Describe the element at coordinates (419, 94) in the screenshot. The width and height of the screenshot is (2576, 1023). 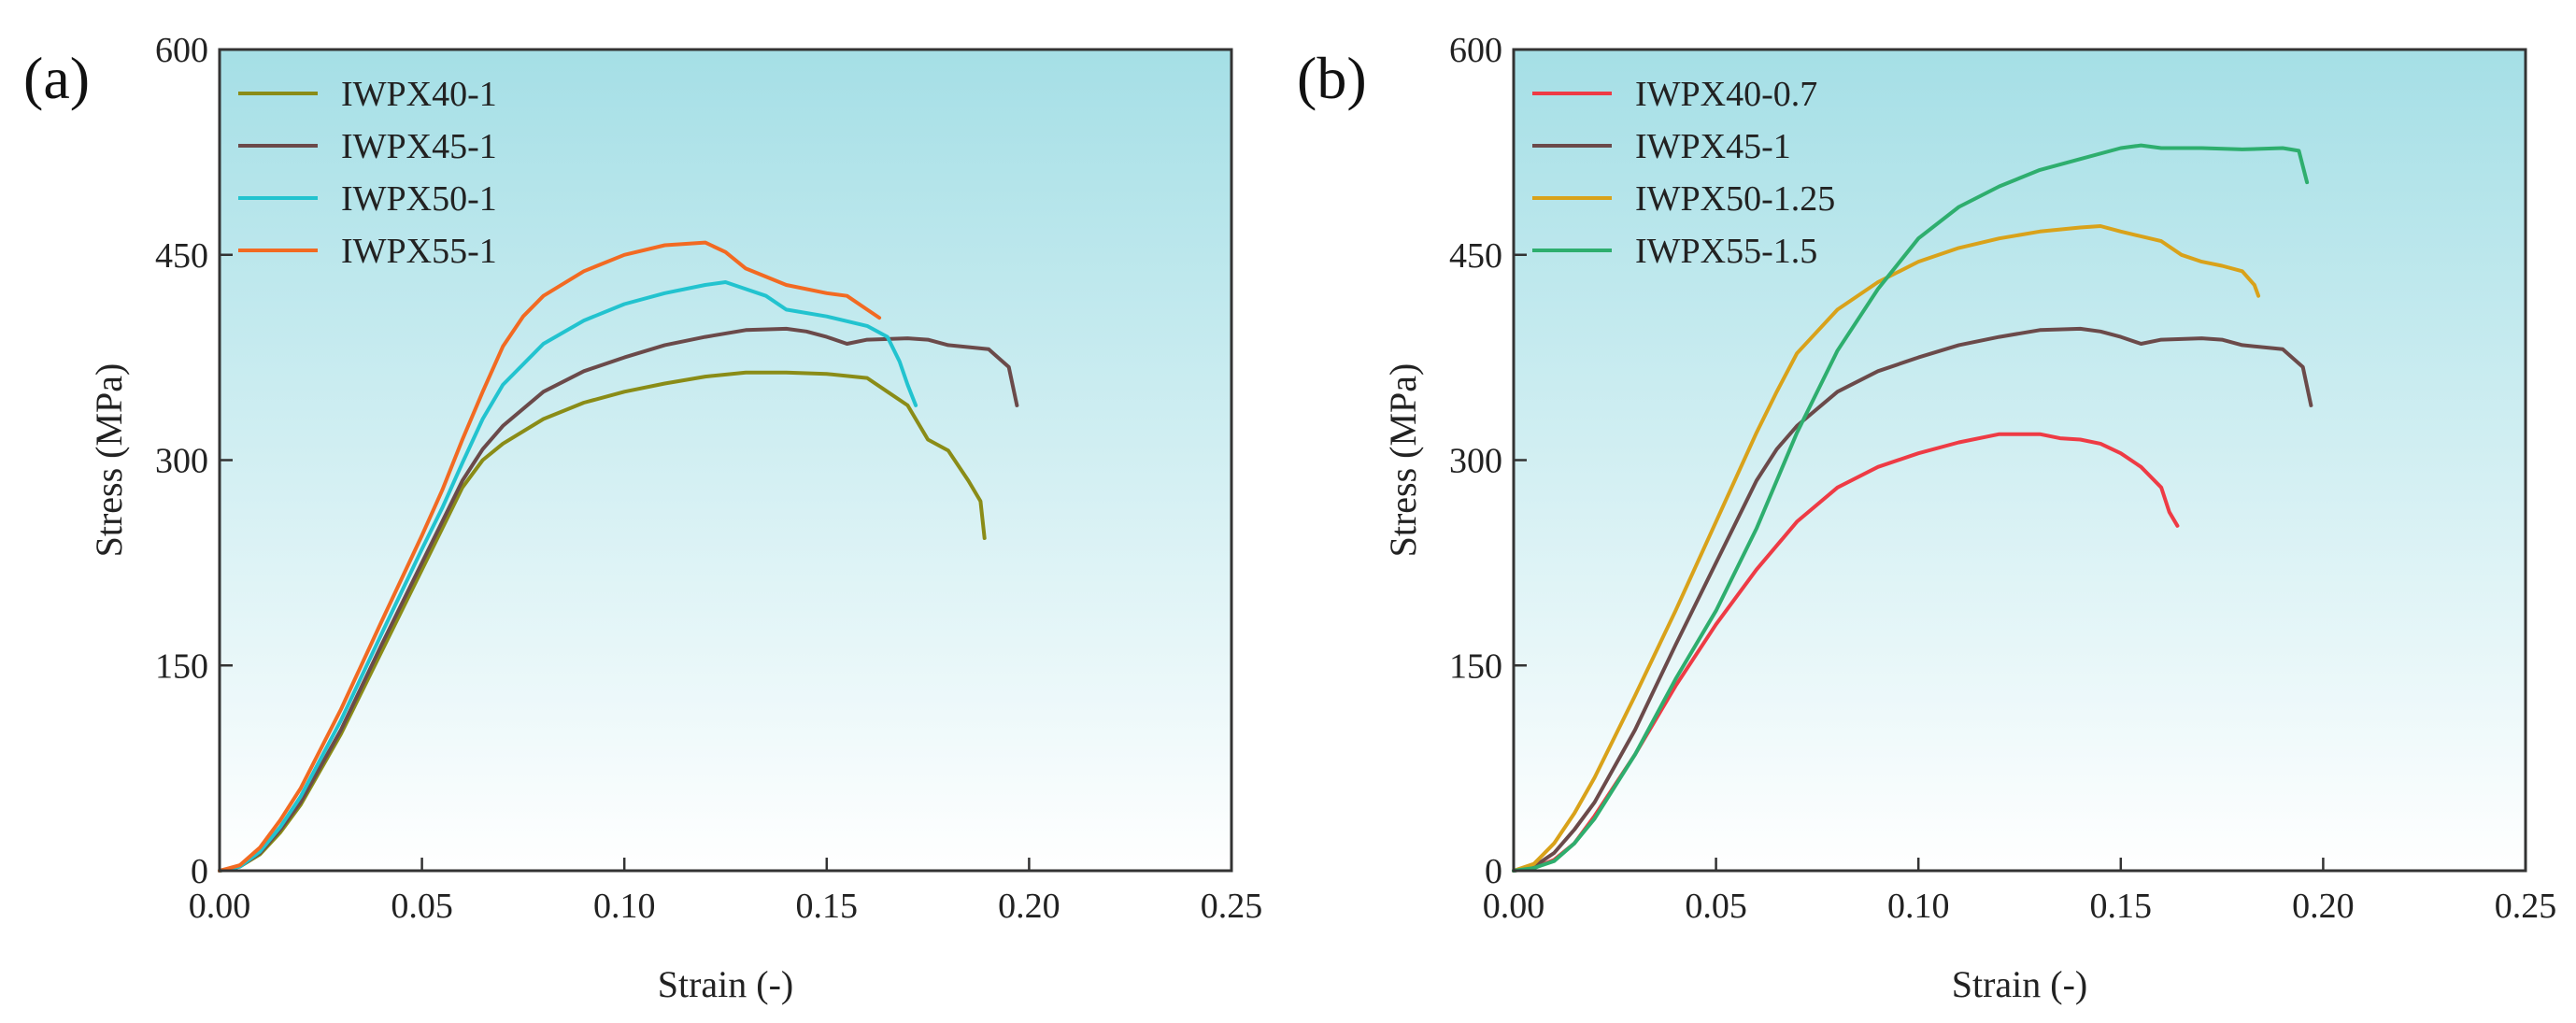
I see `legend-label: IWPX40-1` at that location.